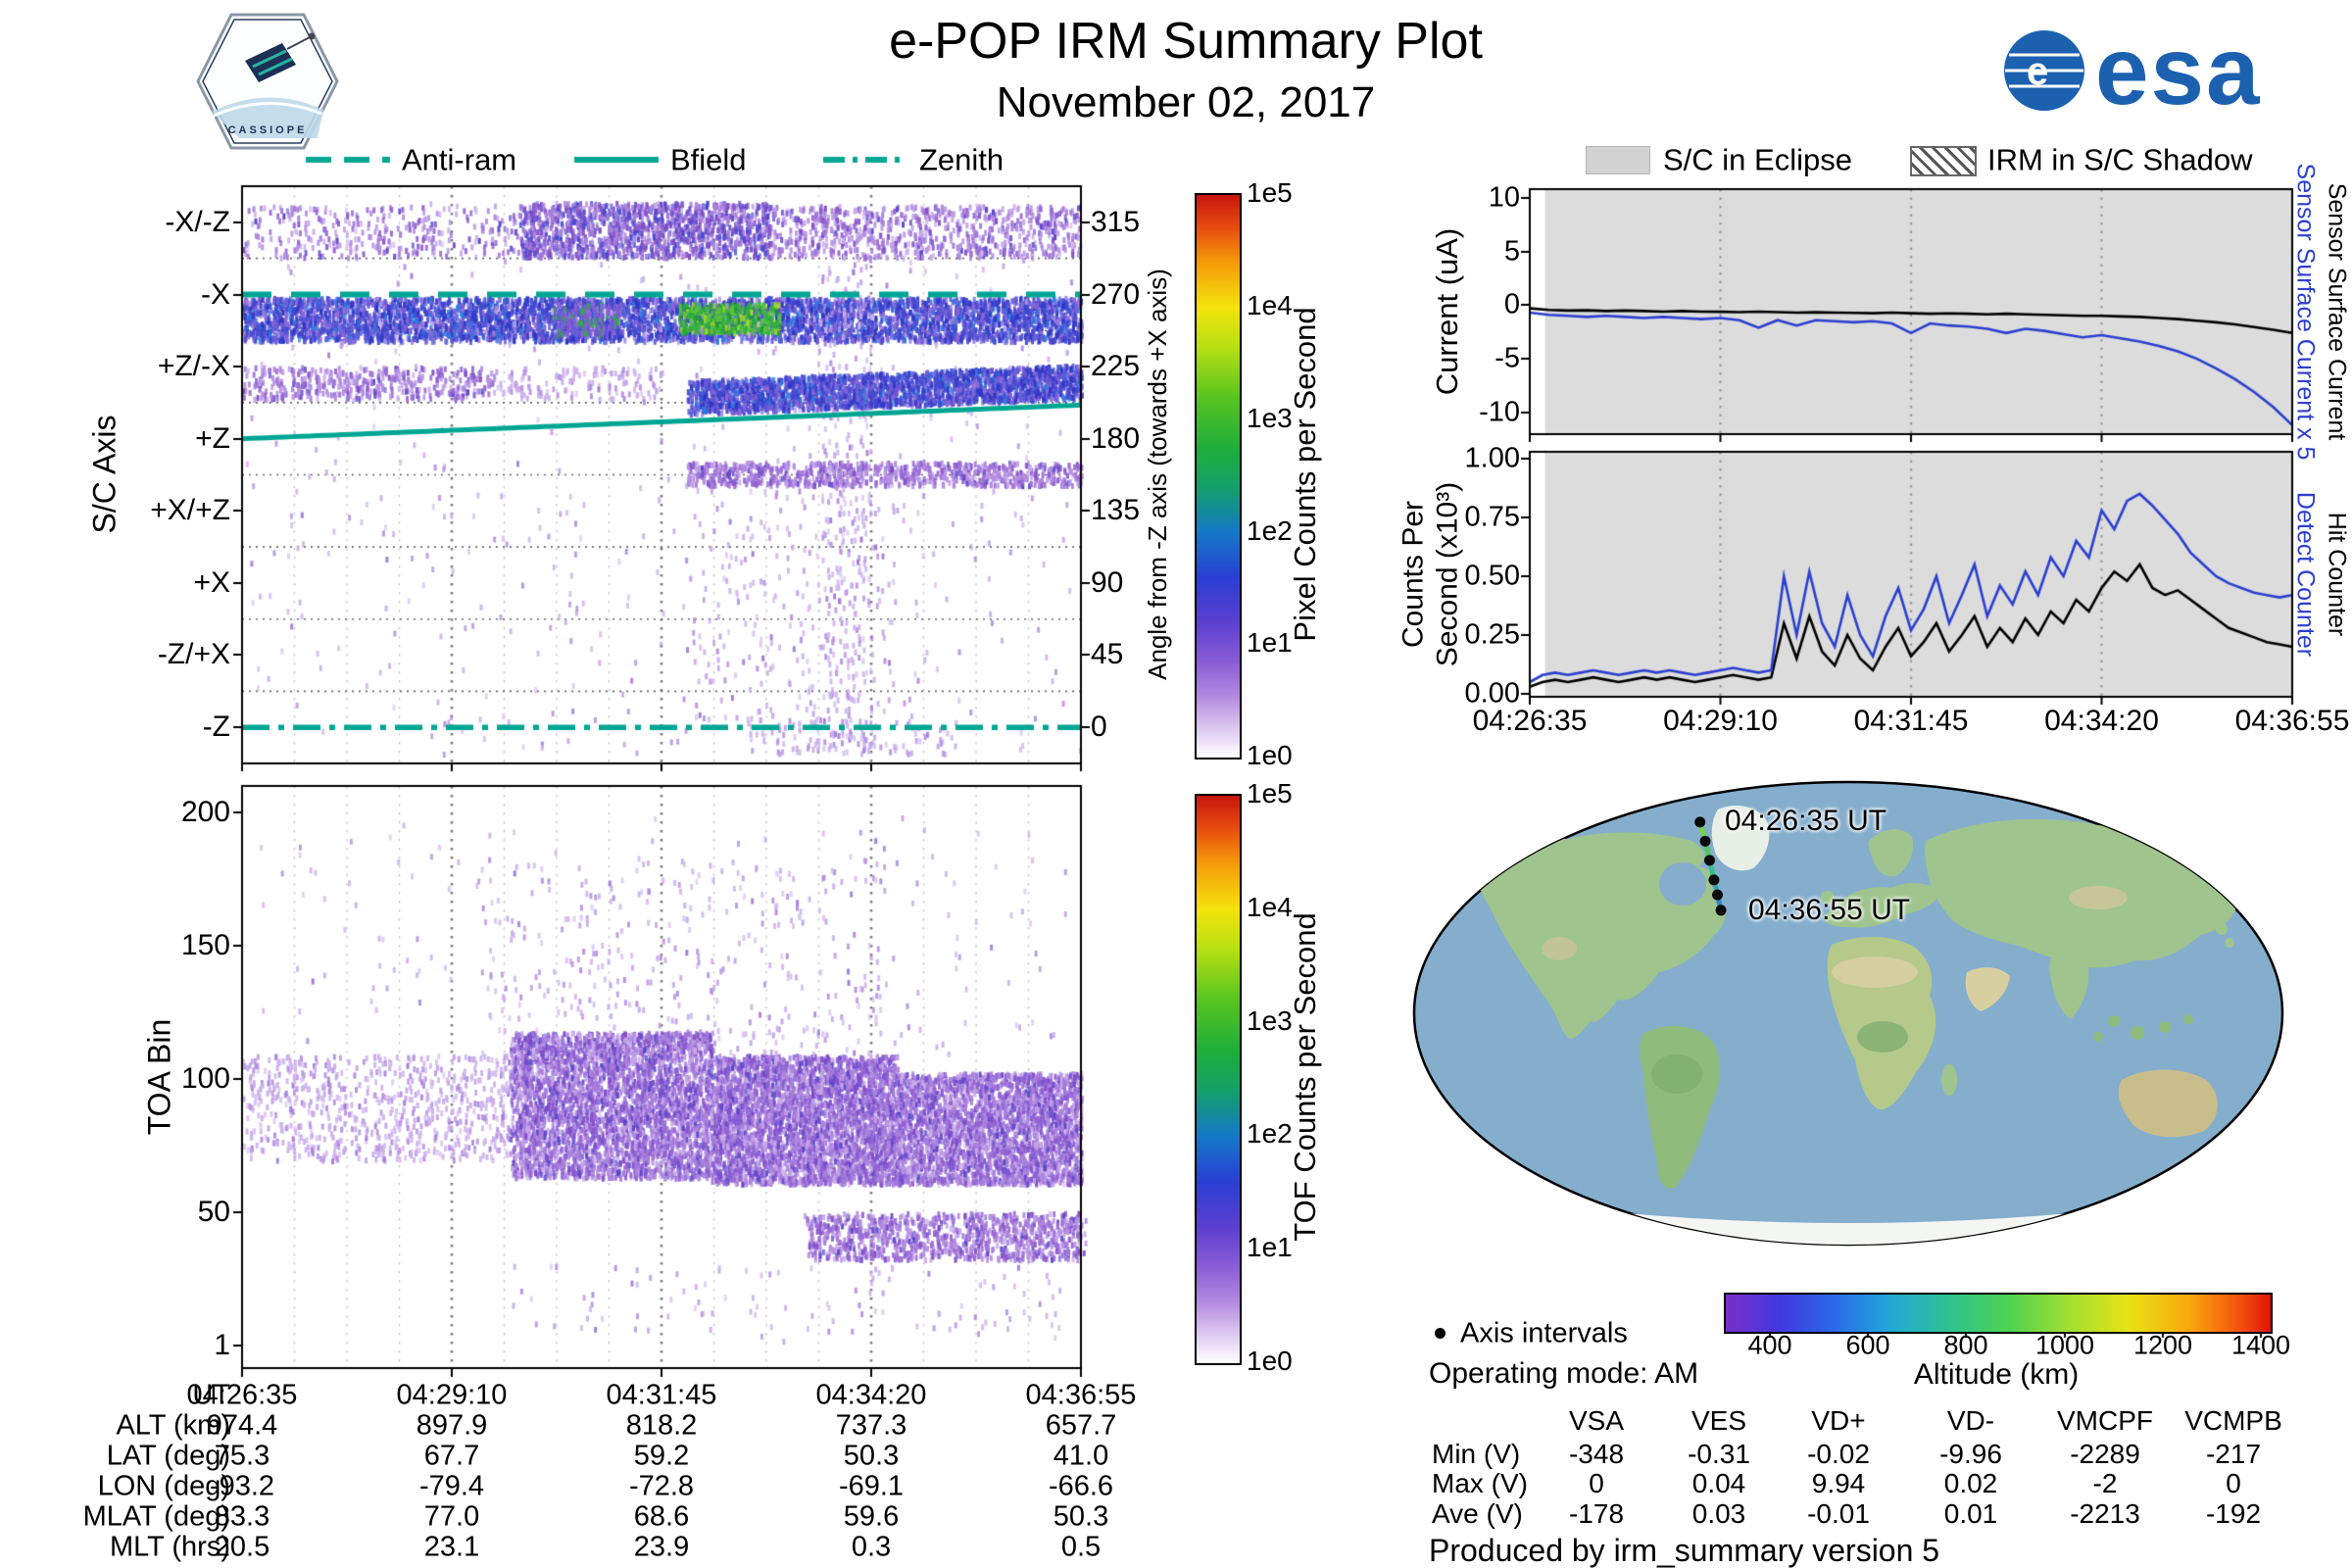  Describe the element at coordinates (2337, 311) in the screenshot. I see `sensor-current-label: Sensor Surface Current` at that location.